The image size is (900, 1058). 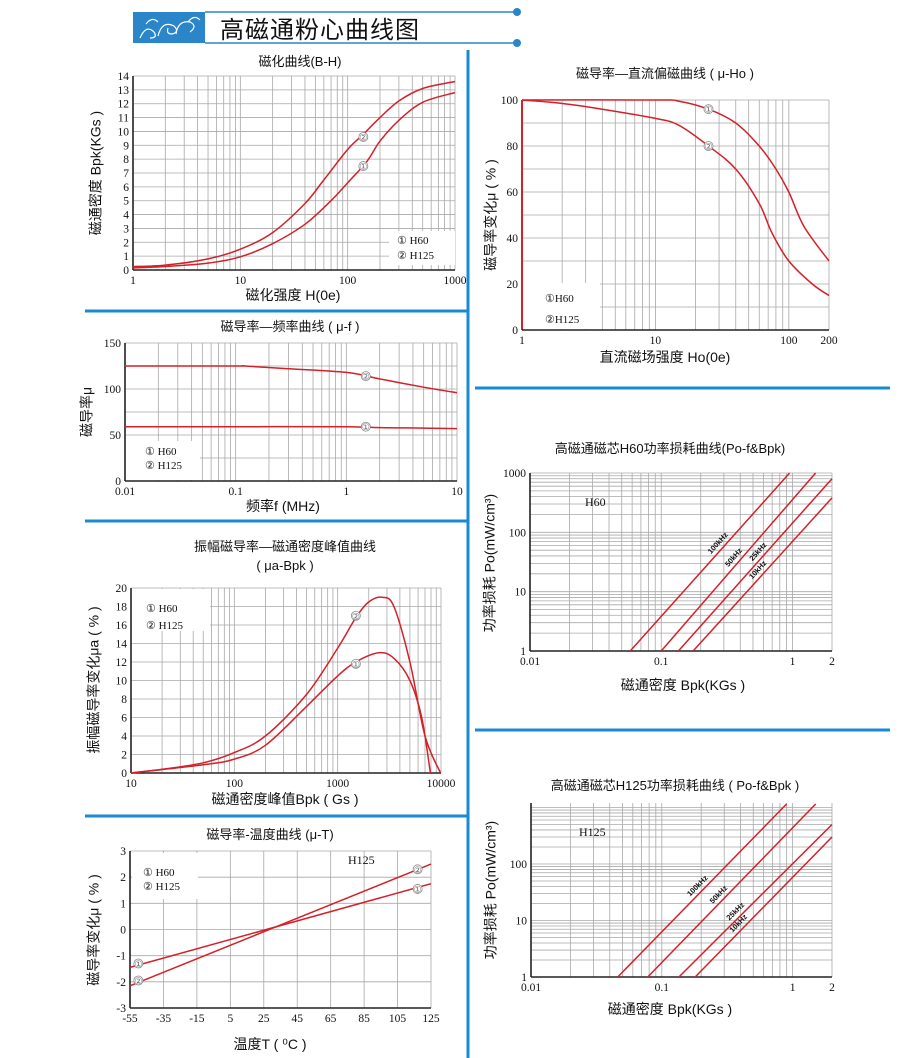 What do you see at coordinates (164, 1019) in the screenshot?
I see `x-tick-label: -35` at bounding box center [164, 1019].